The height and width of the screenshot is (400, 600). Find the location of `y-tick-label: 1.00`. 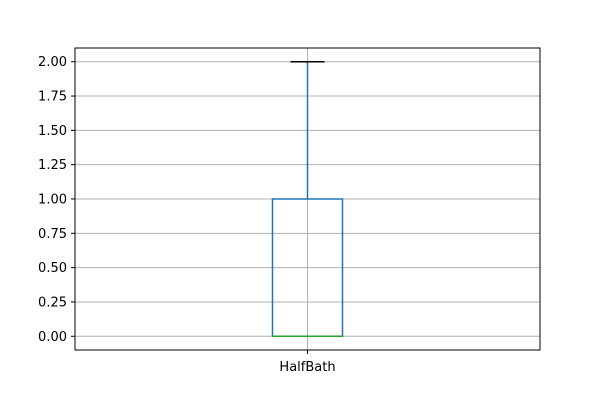

y-tick-label: 1.00 is located at coordinates (52, 200).